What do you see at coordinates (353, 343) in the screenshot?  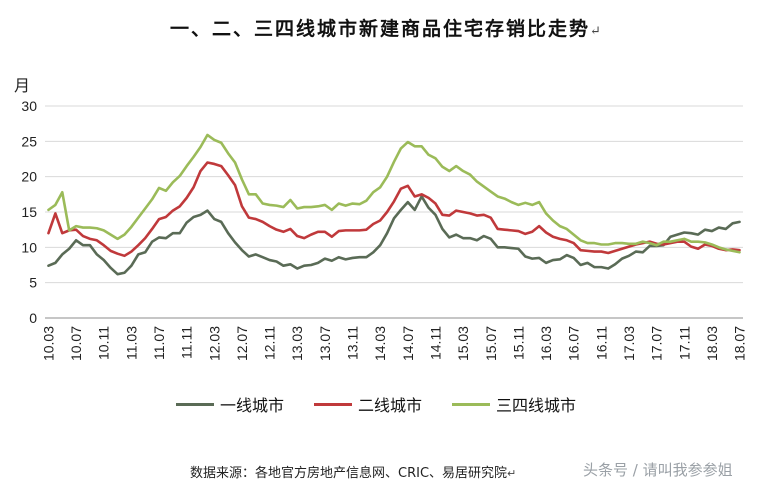 I see `x-tick-label: 13.11` at bounding box center [353, 343].